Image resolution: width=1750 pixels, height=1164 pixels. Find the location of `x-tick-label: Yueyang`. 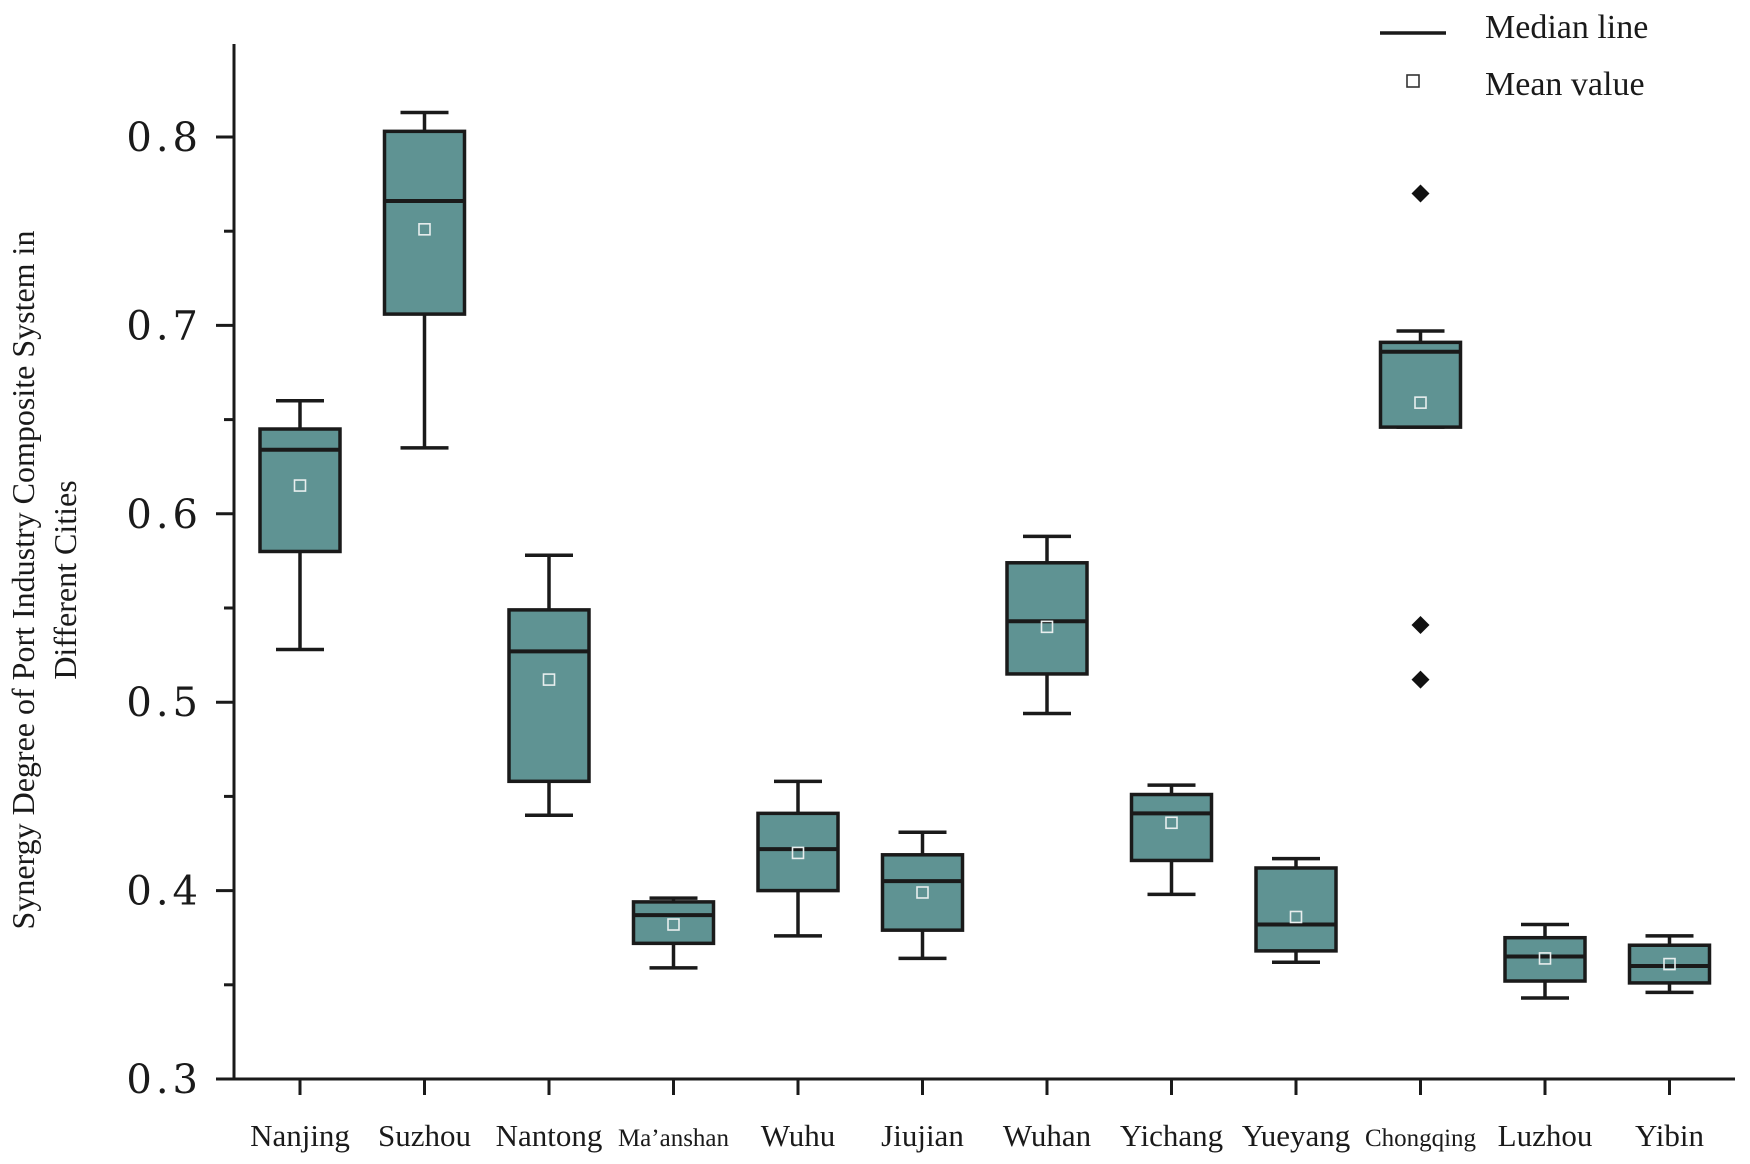

x-tick-label: Yueyang is located at coordinates (1296, 1135).